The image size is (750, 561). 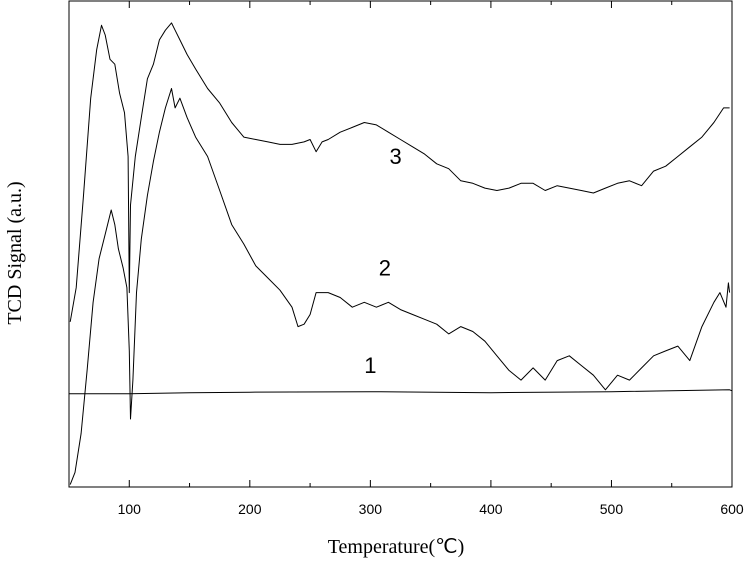 I want to click on x-tick-label: 300, so click(x=371, y=509).